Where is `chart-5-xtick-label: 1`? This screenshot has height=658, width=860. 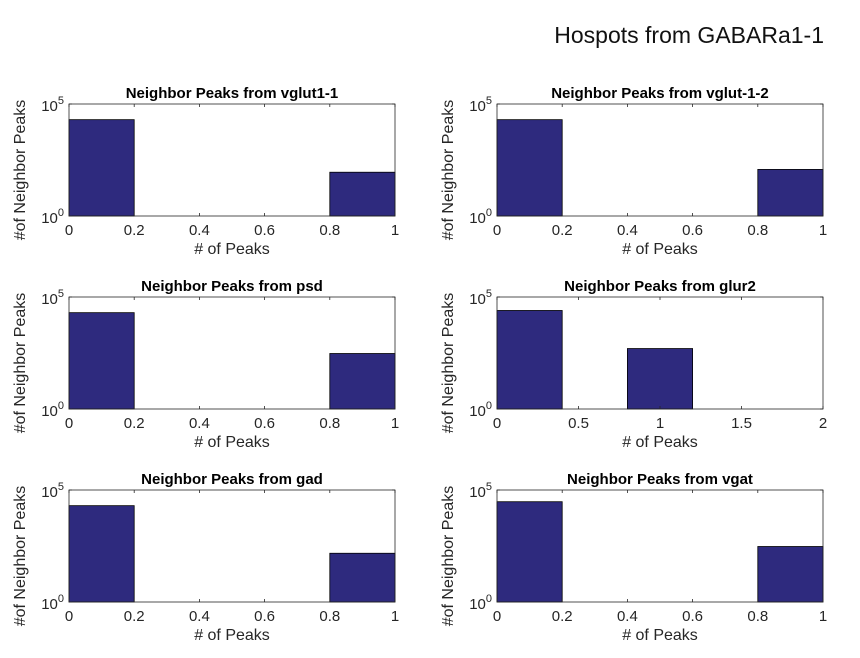 chart-5-xtick-label: 1 is located at coordinates (395, 616).